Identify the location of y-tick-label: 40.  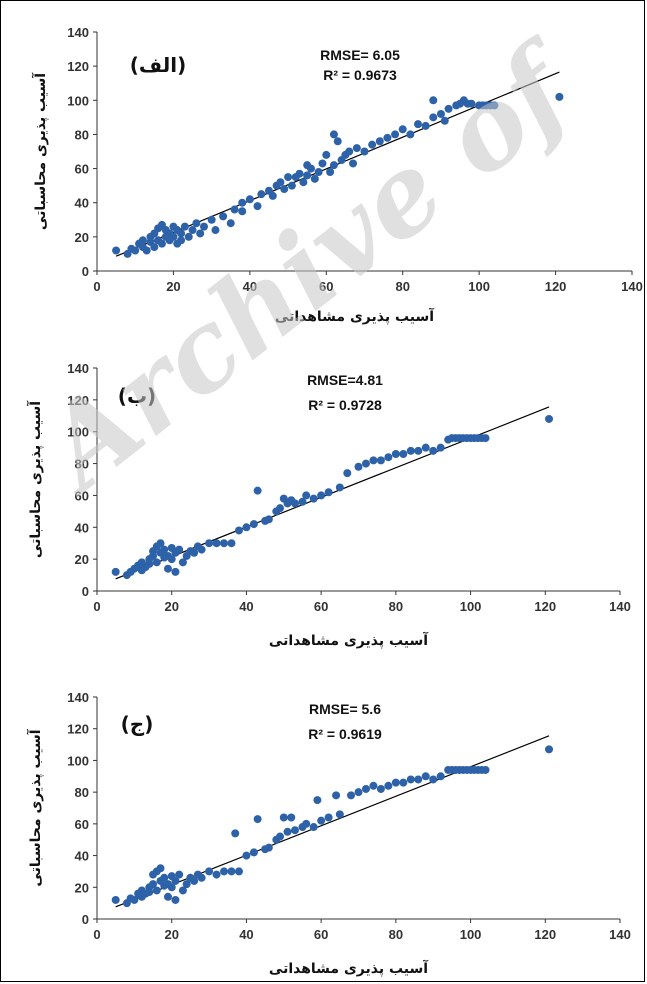
(82, 527).